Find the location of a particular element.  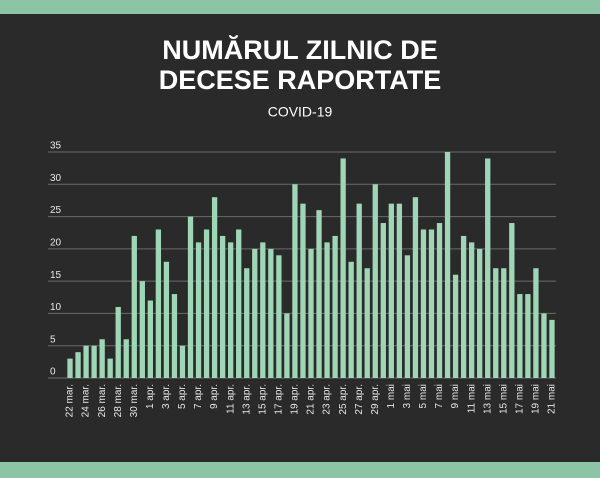

x-tick-label: 1 apr. is located at coordinates (150, 396).